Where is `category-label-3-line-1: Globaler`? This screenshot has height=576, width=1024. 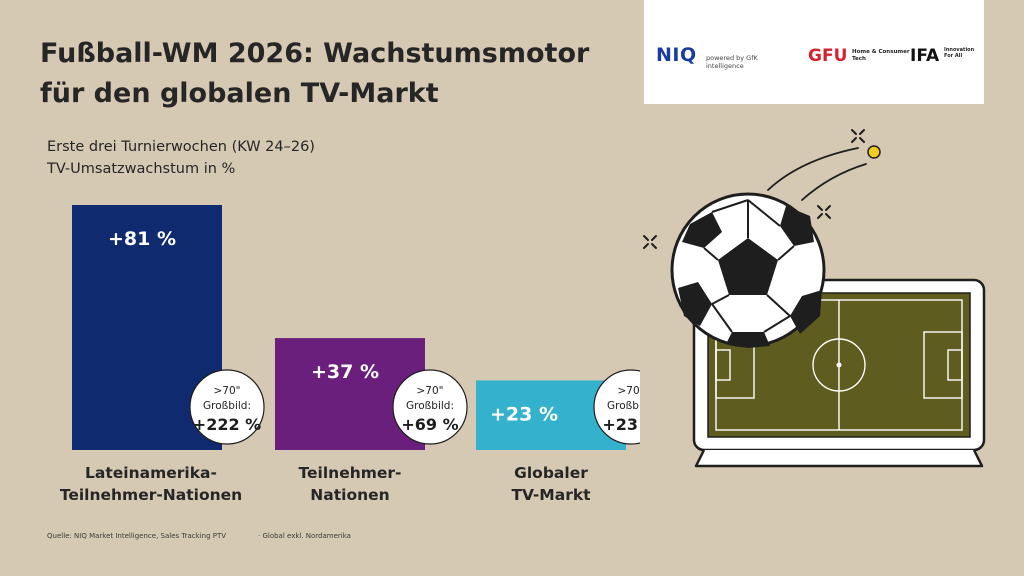 category-label-3-line-1: Globaler is located at coordinates (551, 473).